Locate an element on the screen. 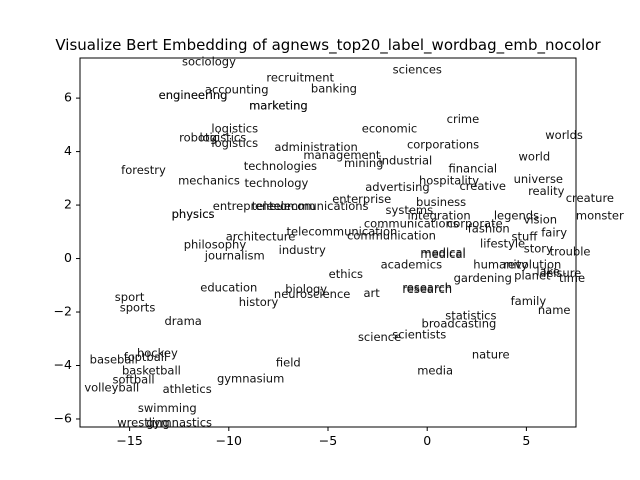 Image resolution: width=640 pixels, height=480 pixels. y-tick-label: 6 is located at coordinates (68, 97).